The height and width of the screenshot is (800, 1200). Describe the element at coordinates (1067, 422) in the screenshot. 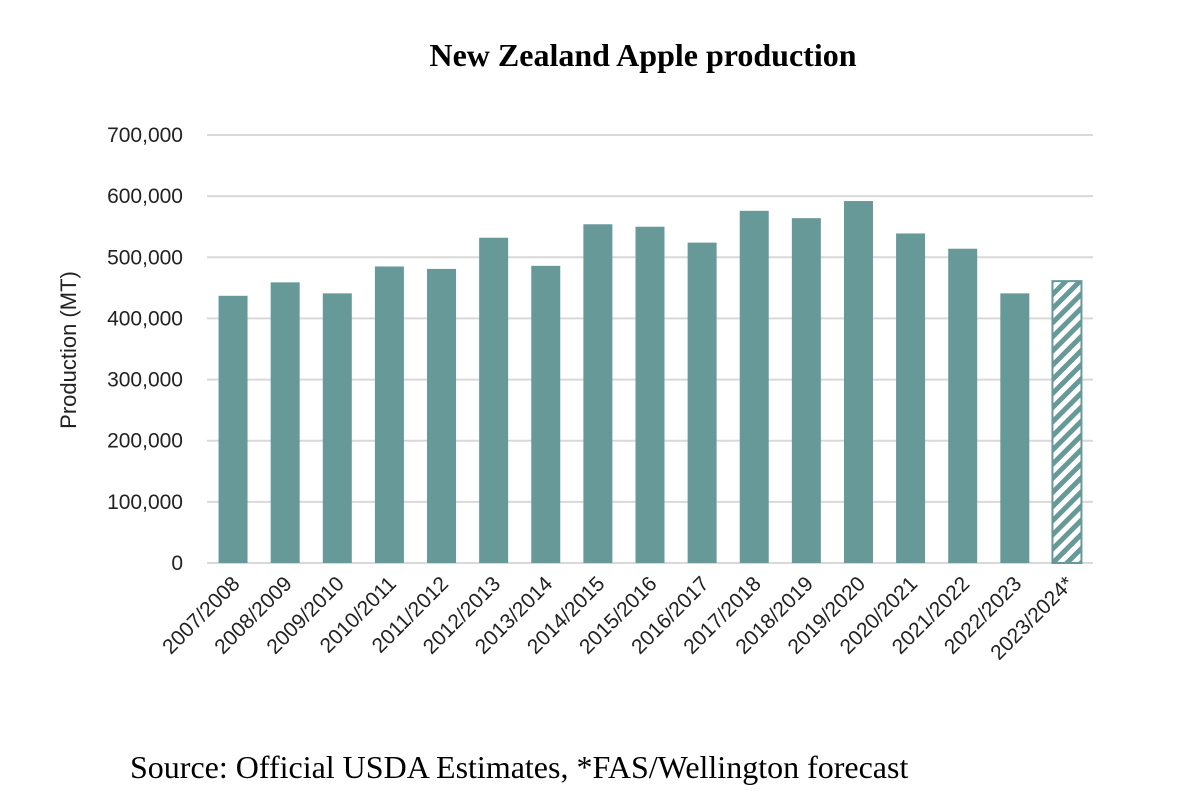

I see `bar-forecast` at that location.